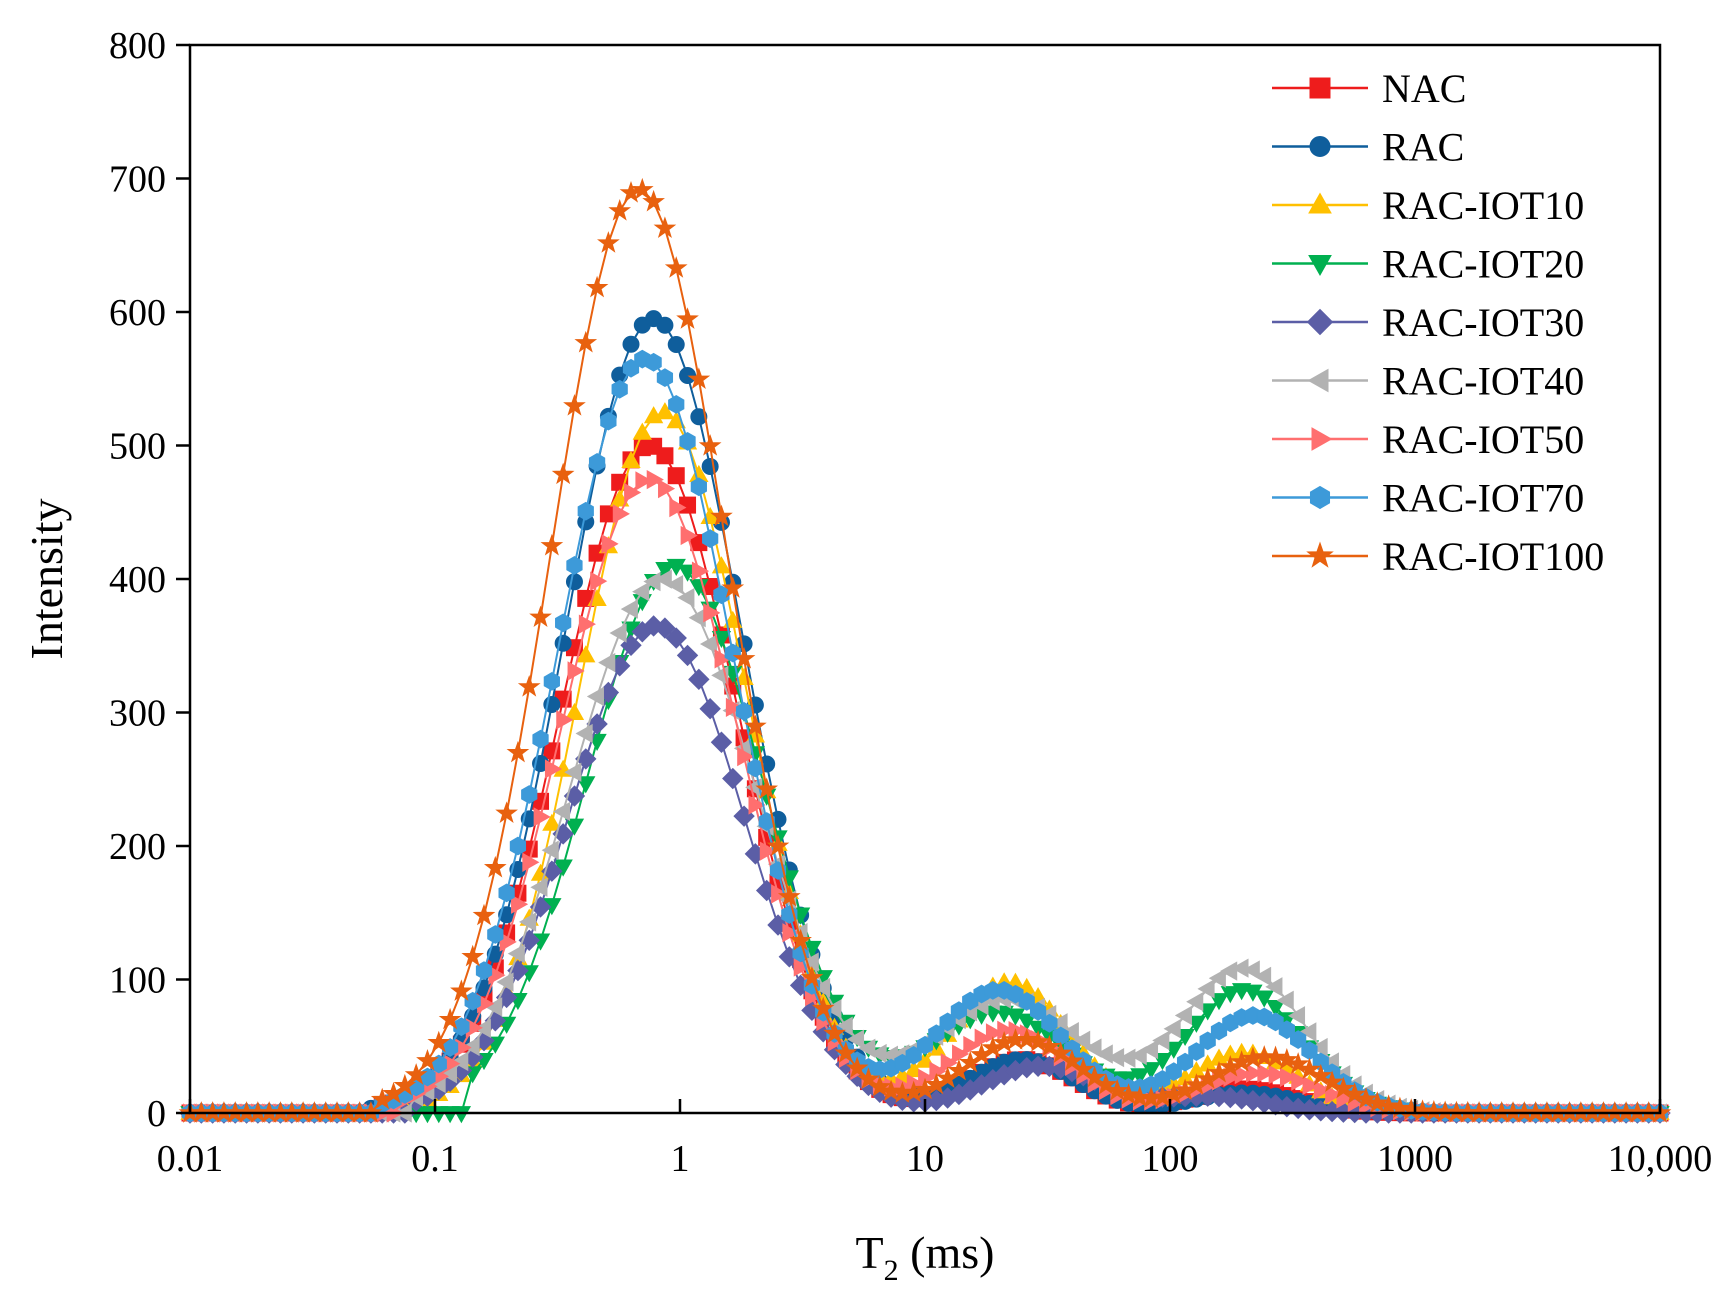 The width and height of the screenshot is (1735, 1303). What do you see at coordinates (1415, 1159) in the screenshot?
I see `x-tick-label: 1000` at bounding box center [1415, 1159].